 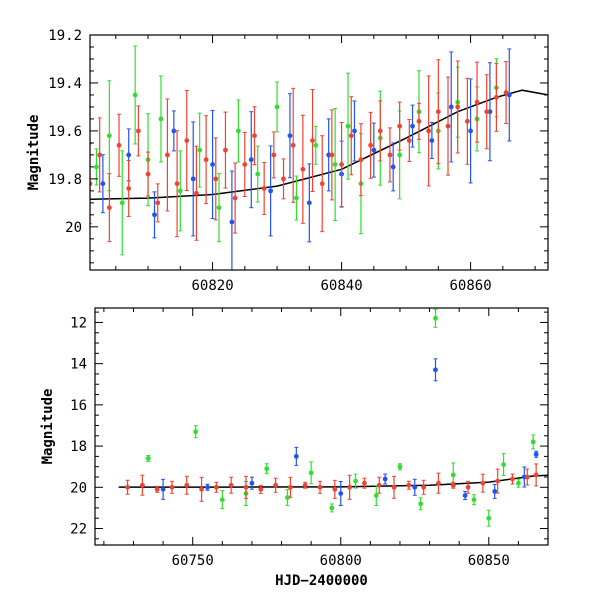 What do you see at coordinates (341, 286) in the screenshot?
I see `x-tick-label: 60840` at bounding box center [341, 286].